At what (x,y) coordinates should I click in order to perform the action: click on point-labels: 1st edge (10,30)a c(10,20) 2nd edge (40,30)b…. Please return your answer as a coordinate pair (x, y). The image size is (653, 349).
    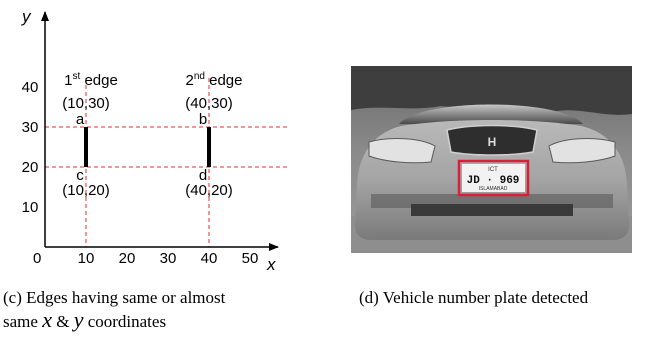
    Looking at the image, I should click on (152, 135).